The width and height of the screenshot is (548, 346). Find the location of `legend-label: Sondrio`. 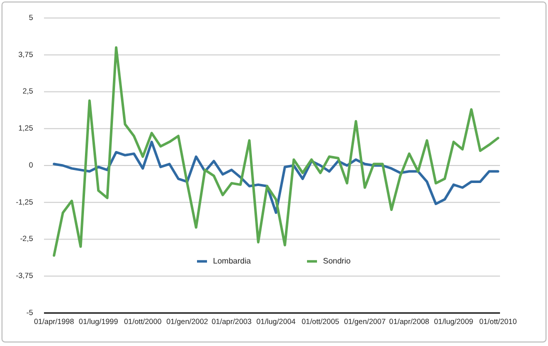

legend-label: Sondrio is located at coordinates (337, 261).